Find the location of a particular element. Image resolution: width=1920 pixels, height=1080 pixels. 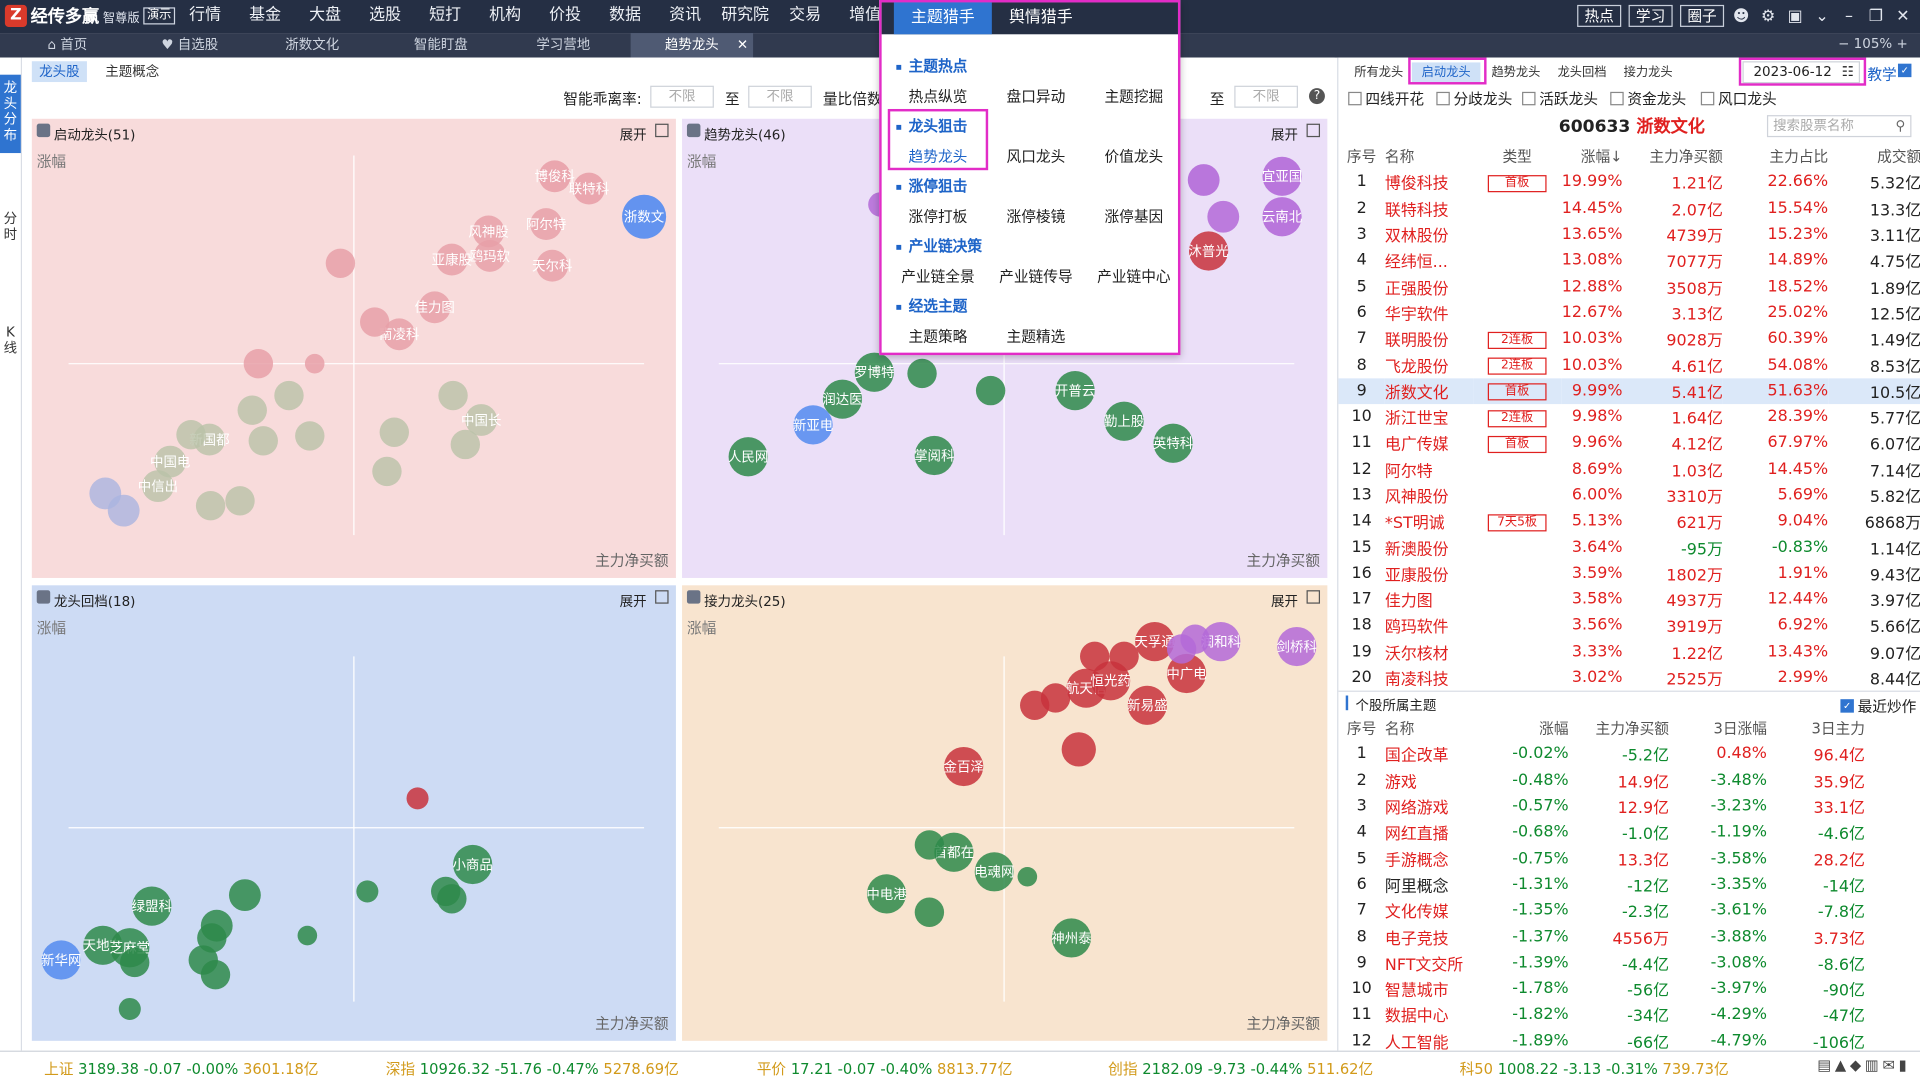

message-icon: ✉ is located at coordinates (1890, 1065).